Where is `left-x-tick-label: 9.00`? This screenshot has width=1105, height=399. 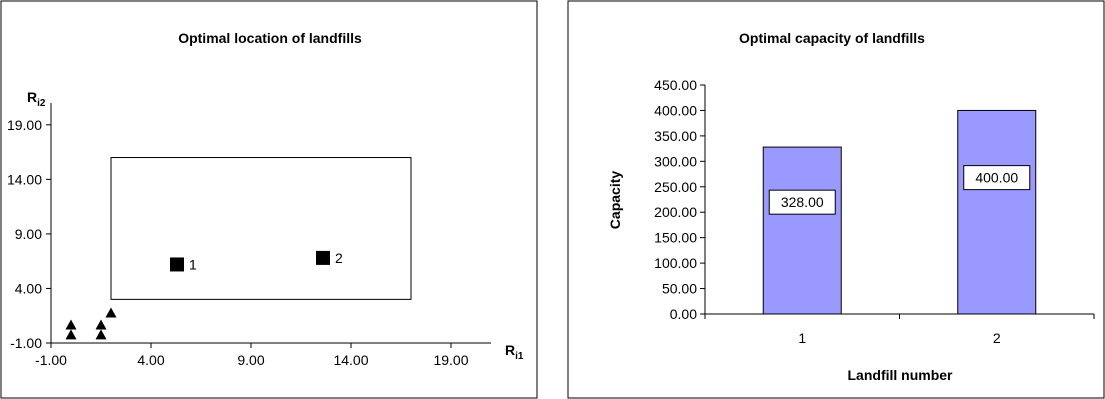 left-x-tick-label: 9.00 is located at coordinates (250, 360).